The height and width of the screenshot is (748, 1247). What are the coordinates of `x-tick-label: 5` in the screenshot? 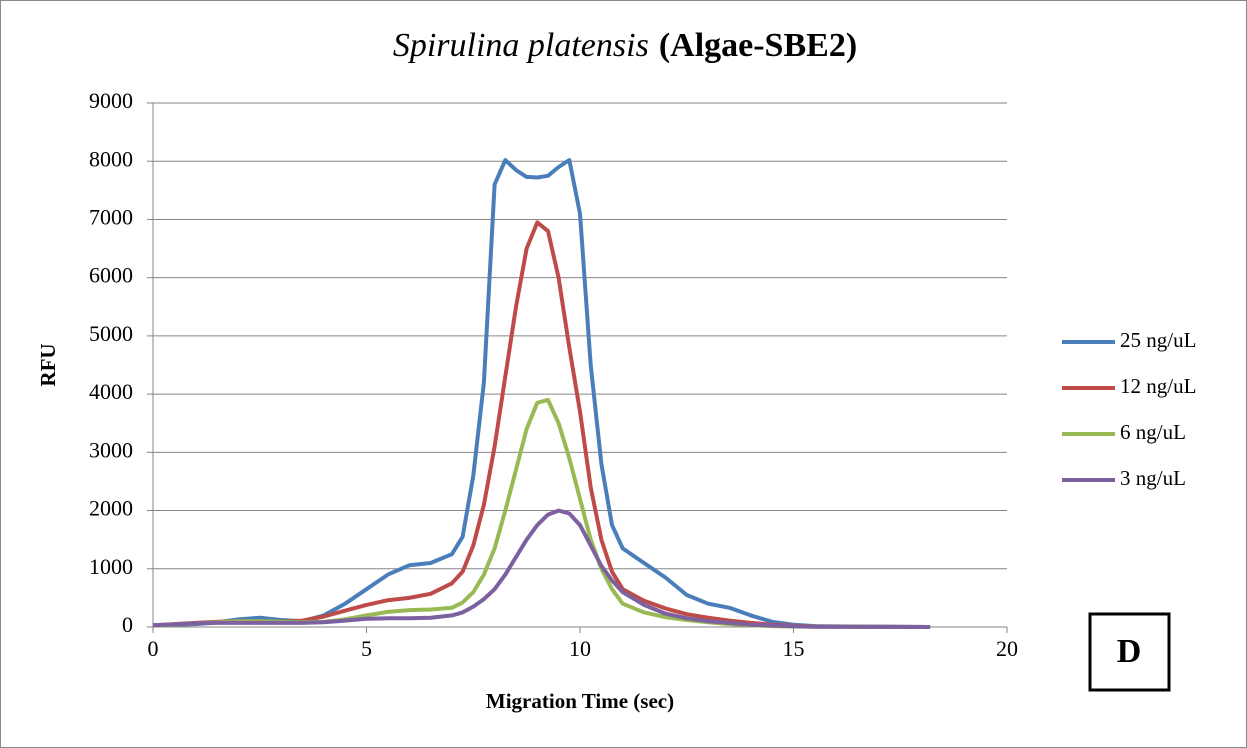 It's located at (366, 648).